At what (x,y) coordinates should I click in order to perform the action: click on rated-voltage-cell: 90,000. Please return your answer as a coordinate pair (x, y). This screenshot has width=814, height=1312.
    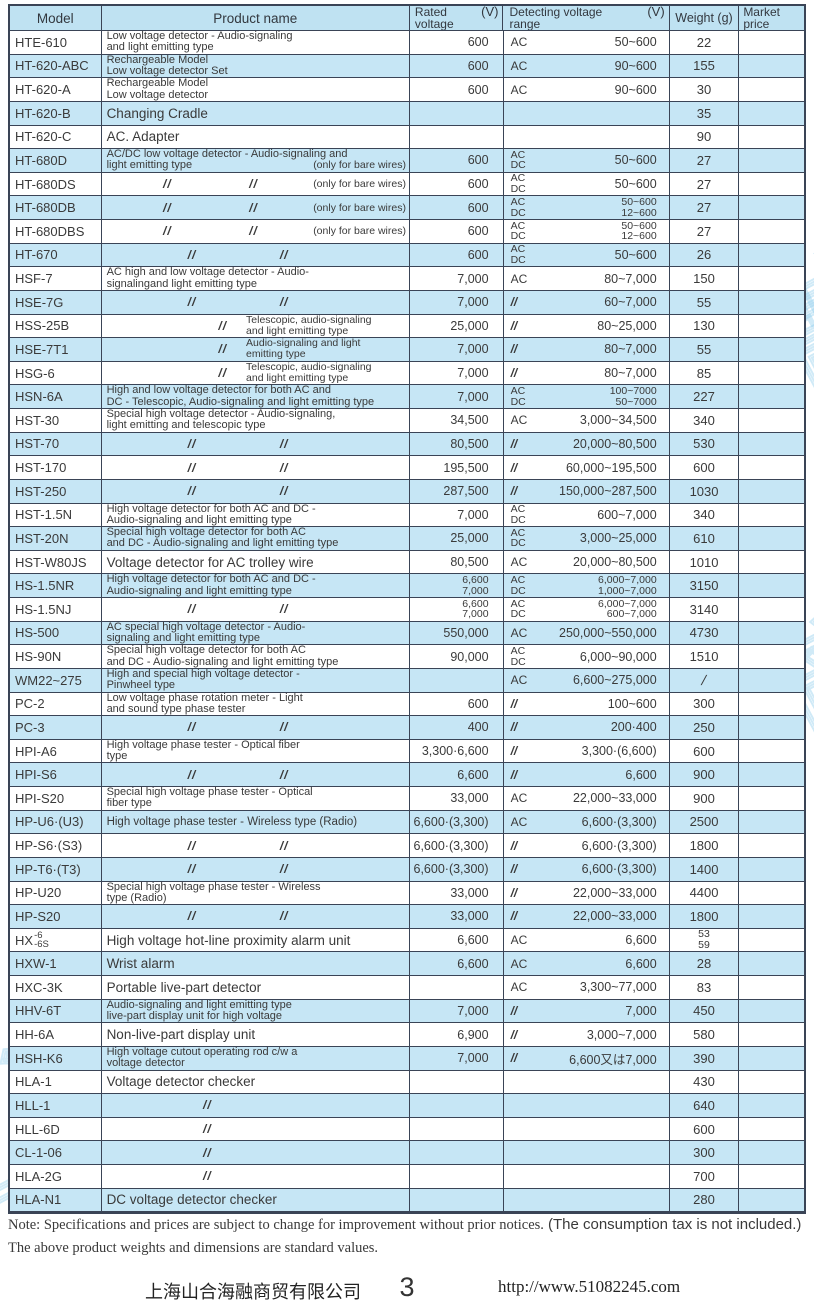
    Looking at the image, I should click on (456, 657).